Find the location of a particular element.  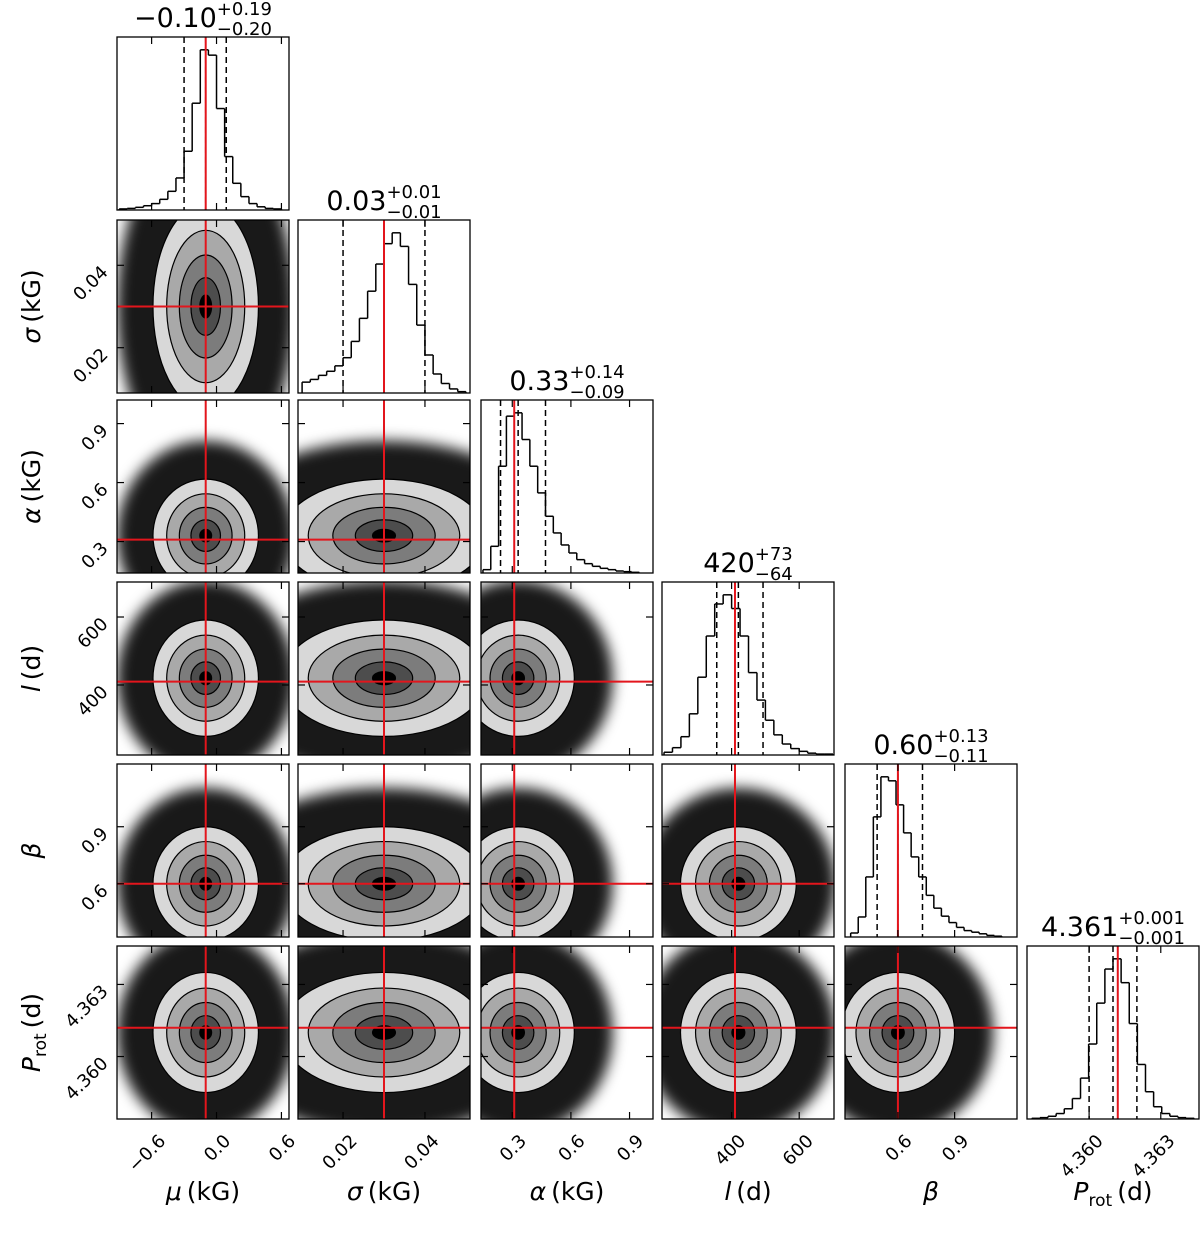

title-median: 0.33 is located at coordinates (539, 381).